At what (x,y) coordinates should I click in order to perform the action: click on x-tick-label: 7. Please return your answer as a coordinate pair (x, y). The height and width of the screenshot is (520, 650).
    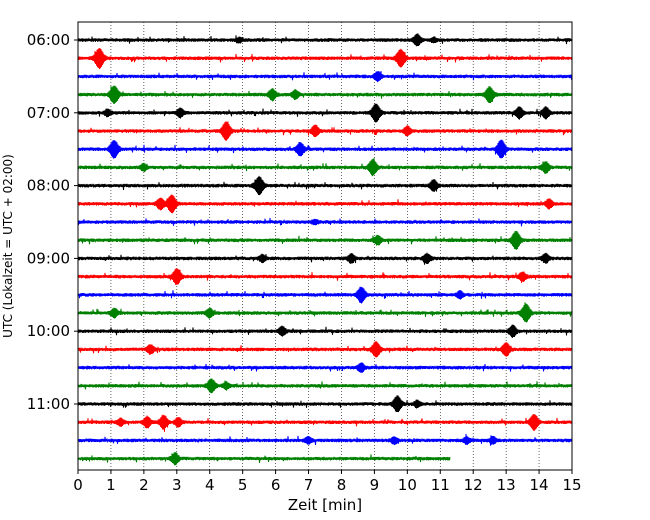
    Looking at the image, I should click on (309, 485).